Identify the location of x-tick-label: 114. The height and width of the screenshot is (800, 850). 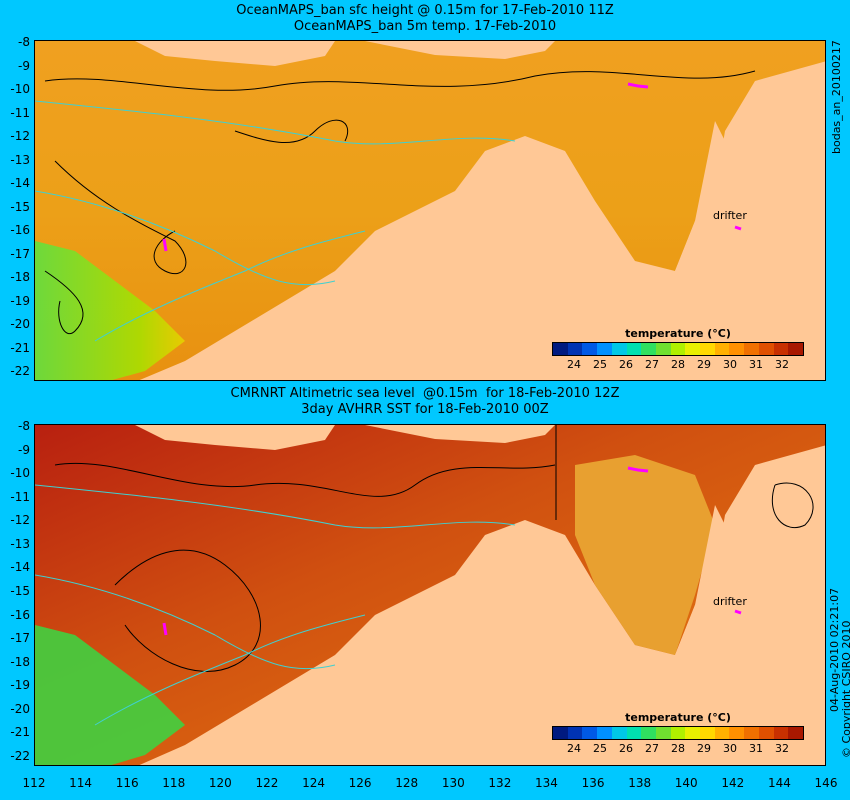
(81, 783).